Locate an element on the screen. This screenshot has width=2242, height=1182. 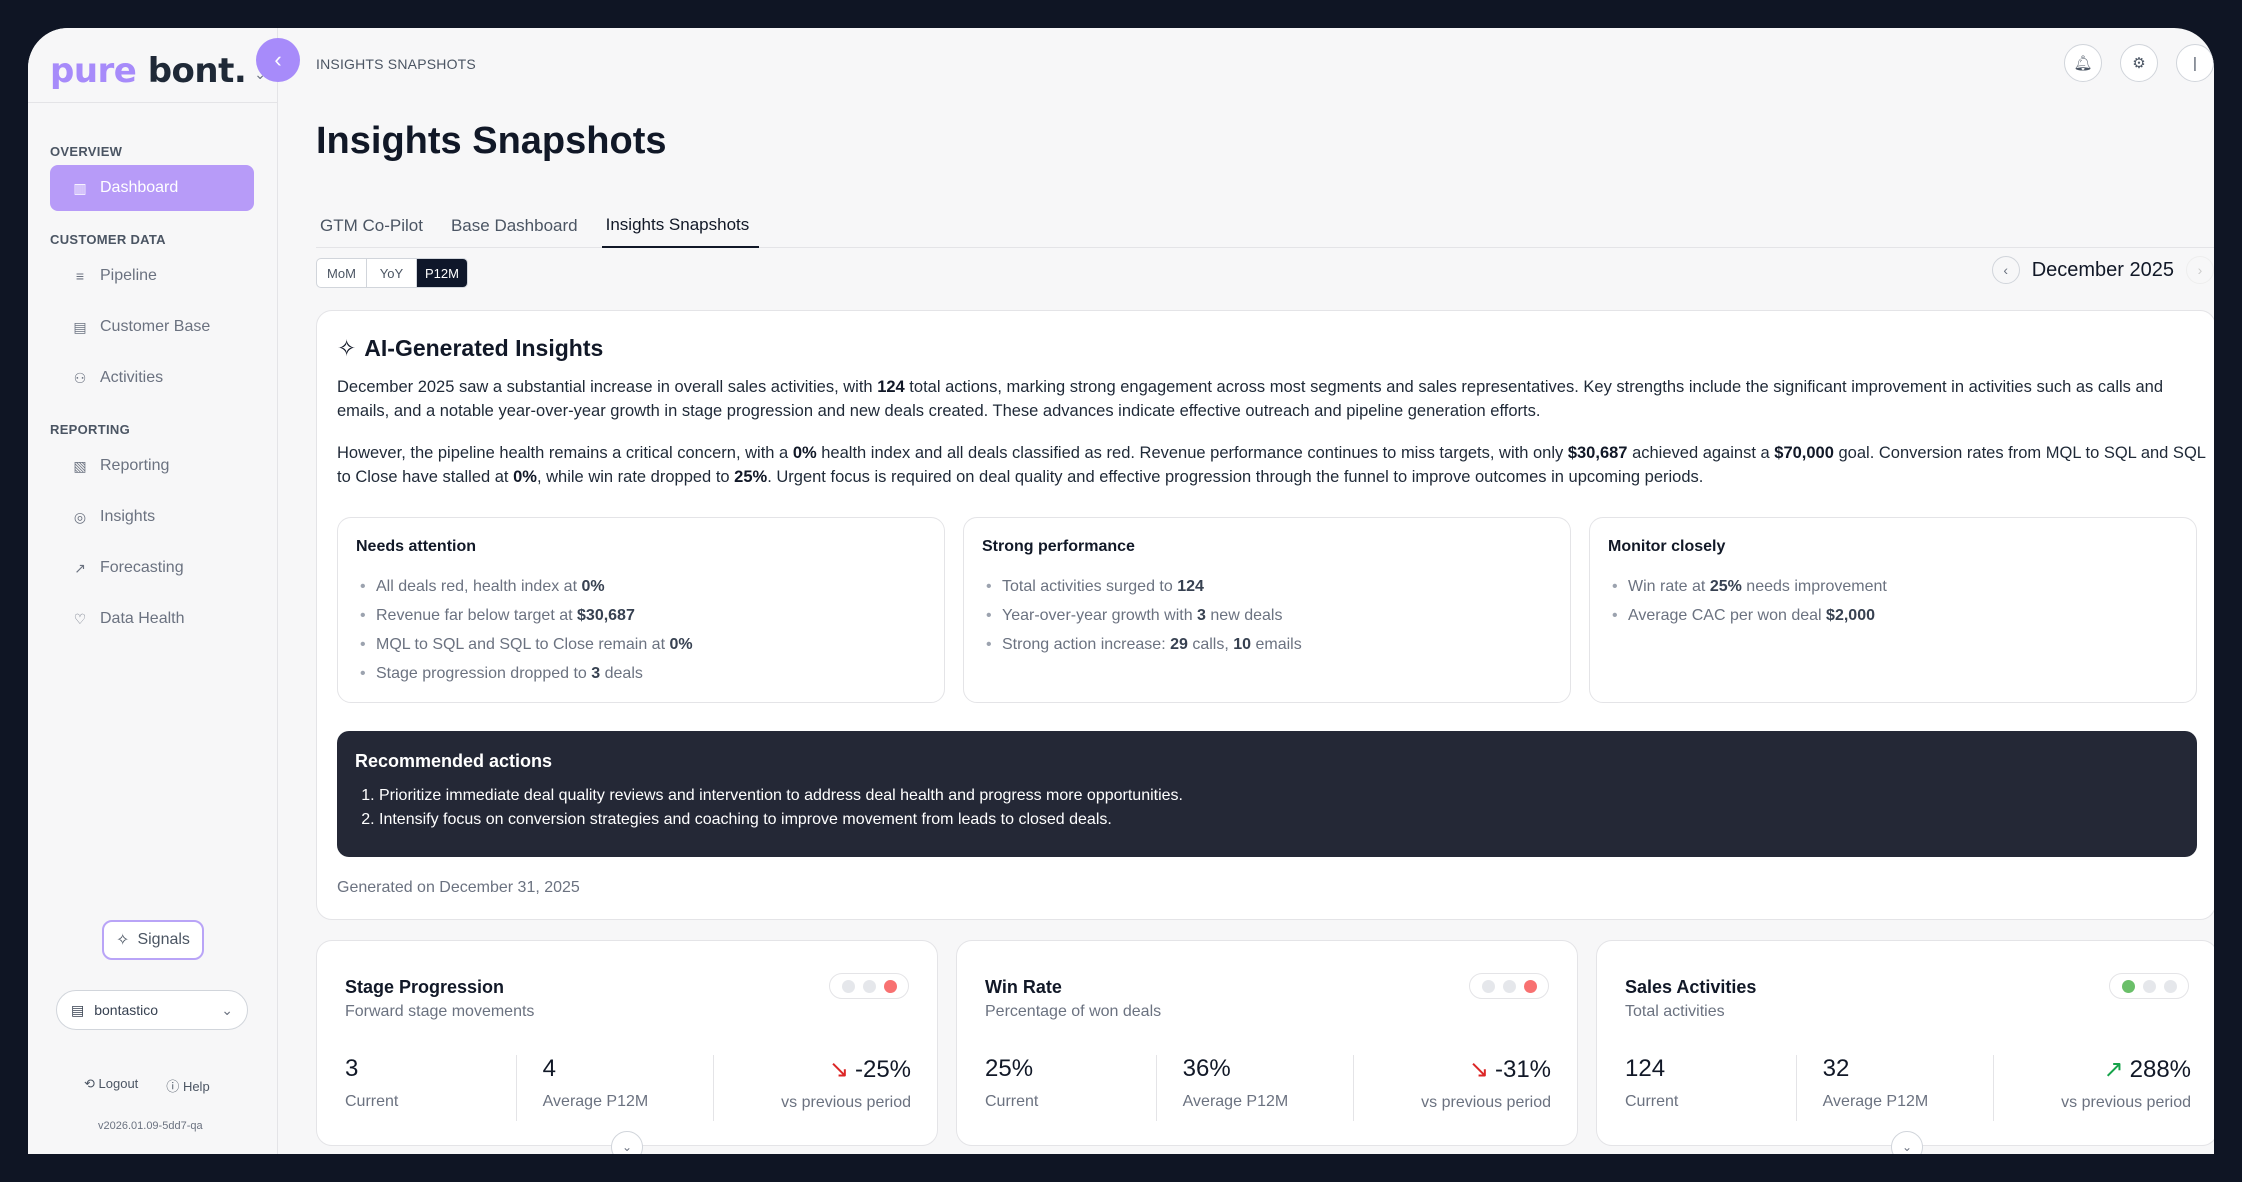
insights-icon: ◎ is located at coordinates (80, 516).